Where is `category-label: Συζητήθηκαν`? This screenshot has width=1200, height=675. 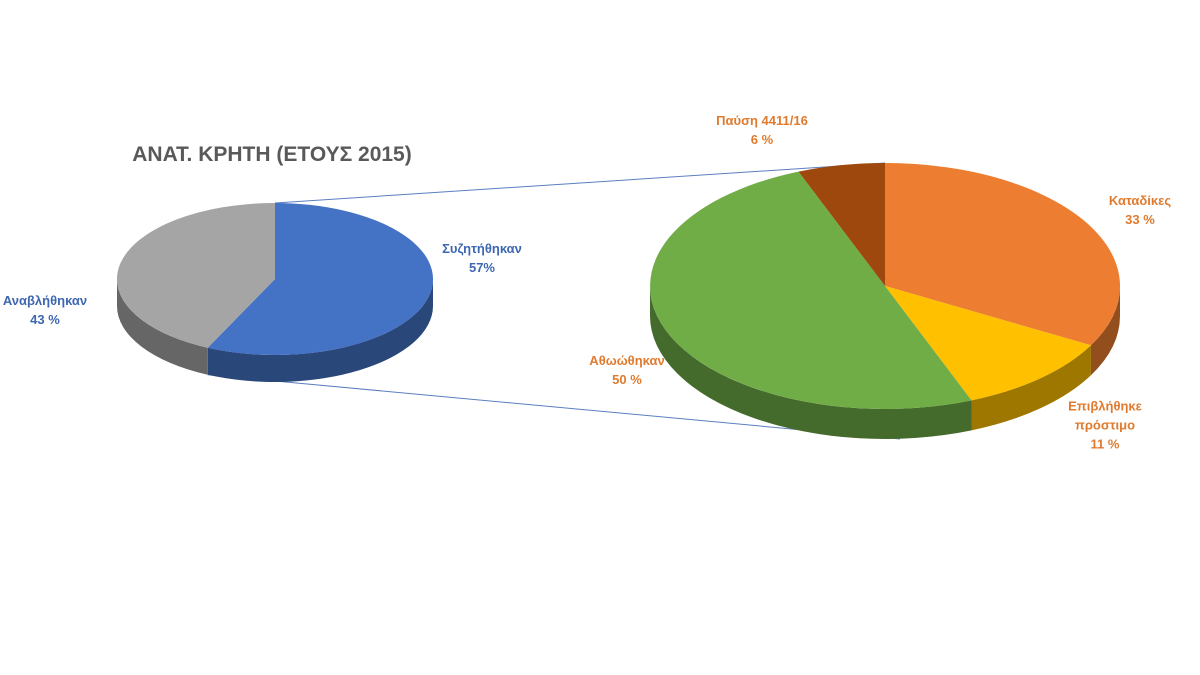 category-label: Συζητήθηκαν is located at coordinates (482, 248).